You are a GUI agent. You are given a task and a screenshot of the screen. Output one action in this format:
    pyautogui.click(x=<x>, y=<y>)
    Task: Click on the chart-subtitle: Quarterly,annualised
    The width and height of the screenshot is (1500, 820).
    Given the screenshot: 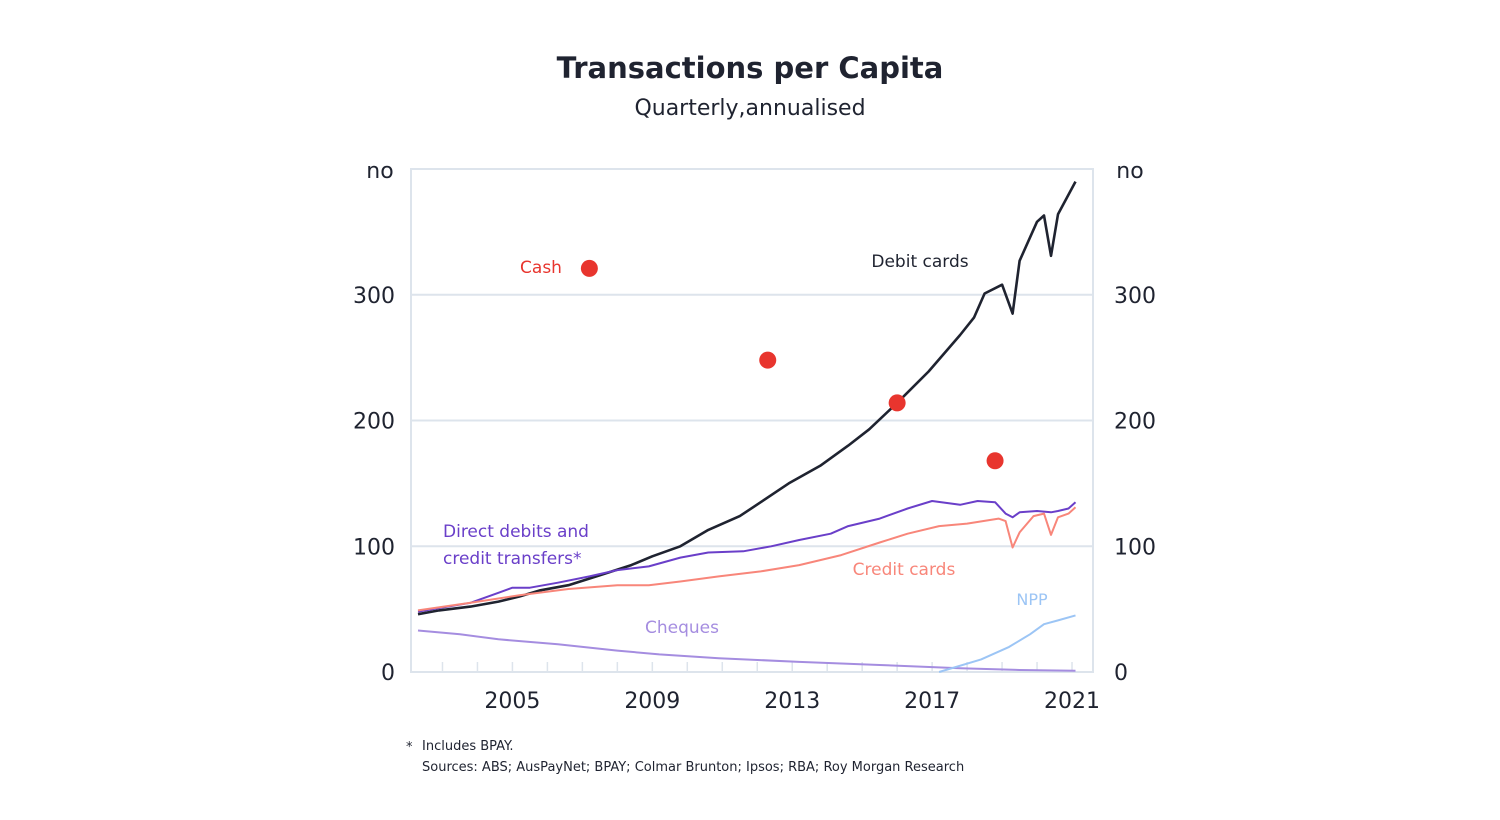 What is the action you would take?
    pyautogui.click(x=749, y=108)
    